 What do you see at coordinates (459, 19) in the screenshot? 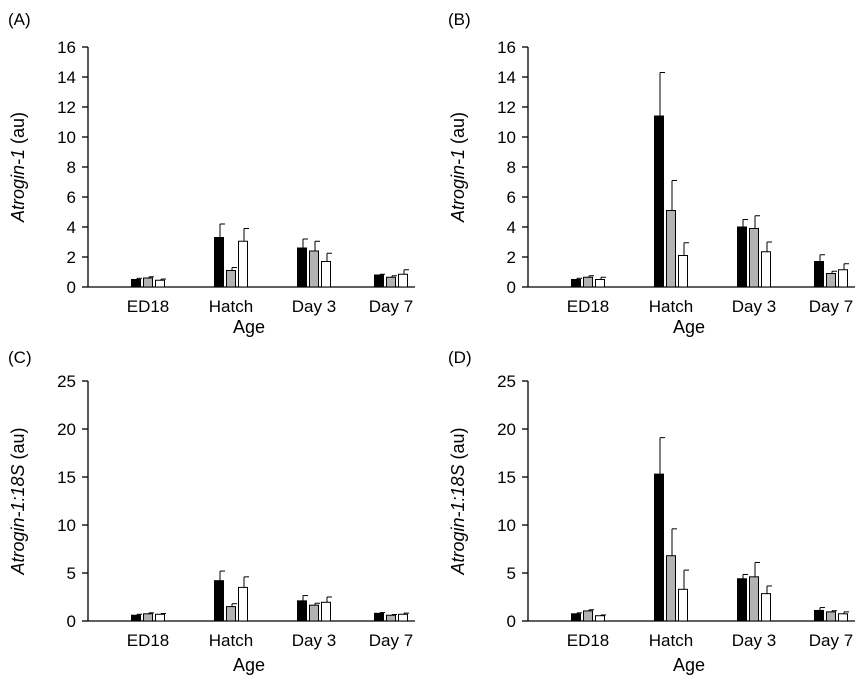
I see `panel-label: (B)` at bounding box center [459, 19].